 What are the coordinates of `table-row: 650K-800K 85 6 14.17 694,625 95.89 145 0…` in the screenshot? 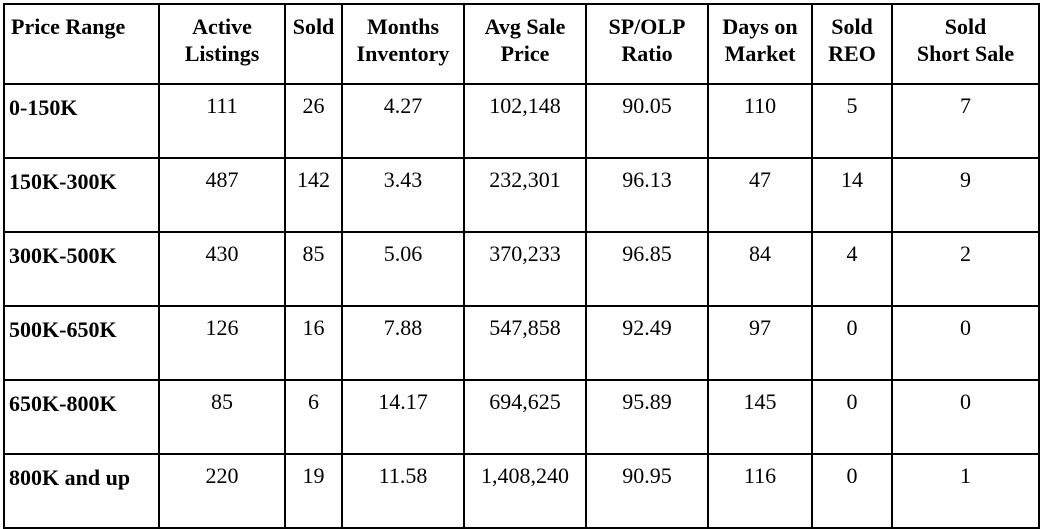 It's located at (521, 417).